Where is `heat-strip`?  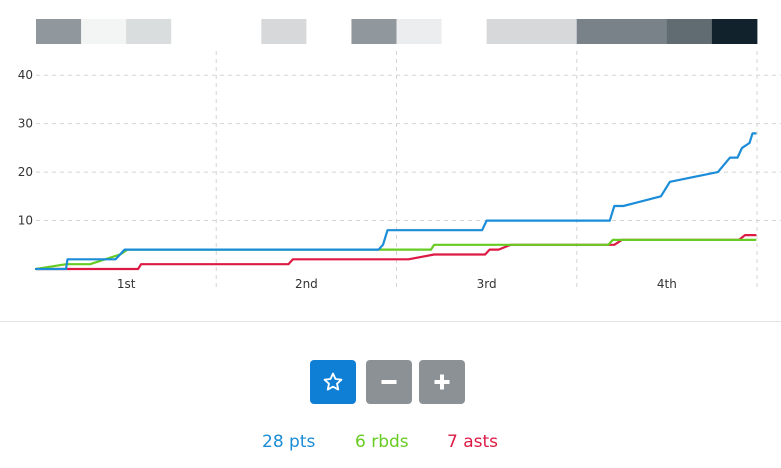
heat-strip is located at coordinates (397, 31).